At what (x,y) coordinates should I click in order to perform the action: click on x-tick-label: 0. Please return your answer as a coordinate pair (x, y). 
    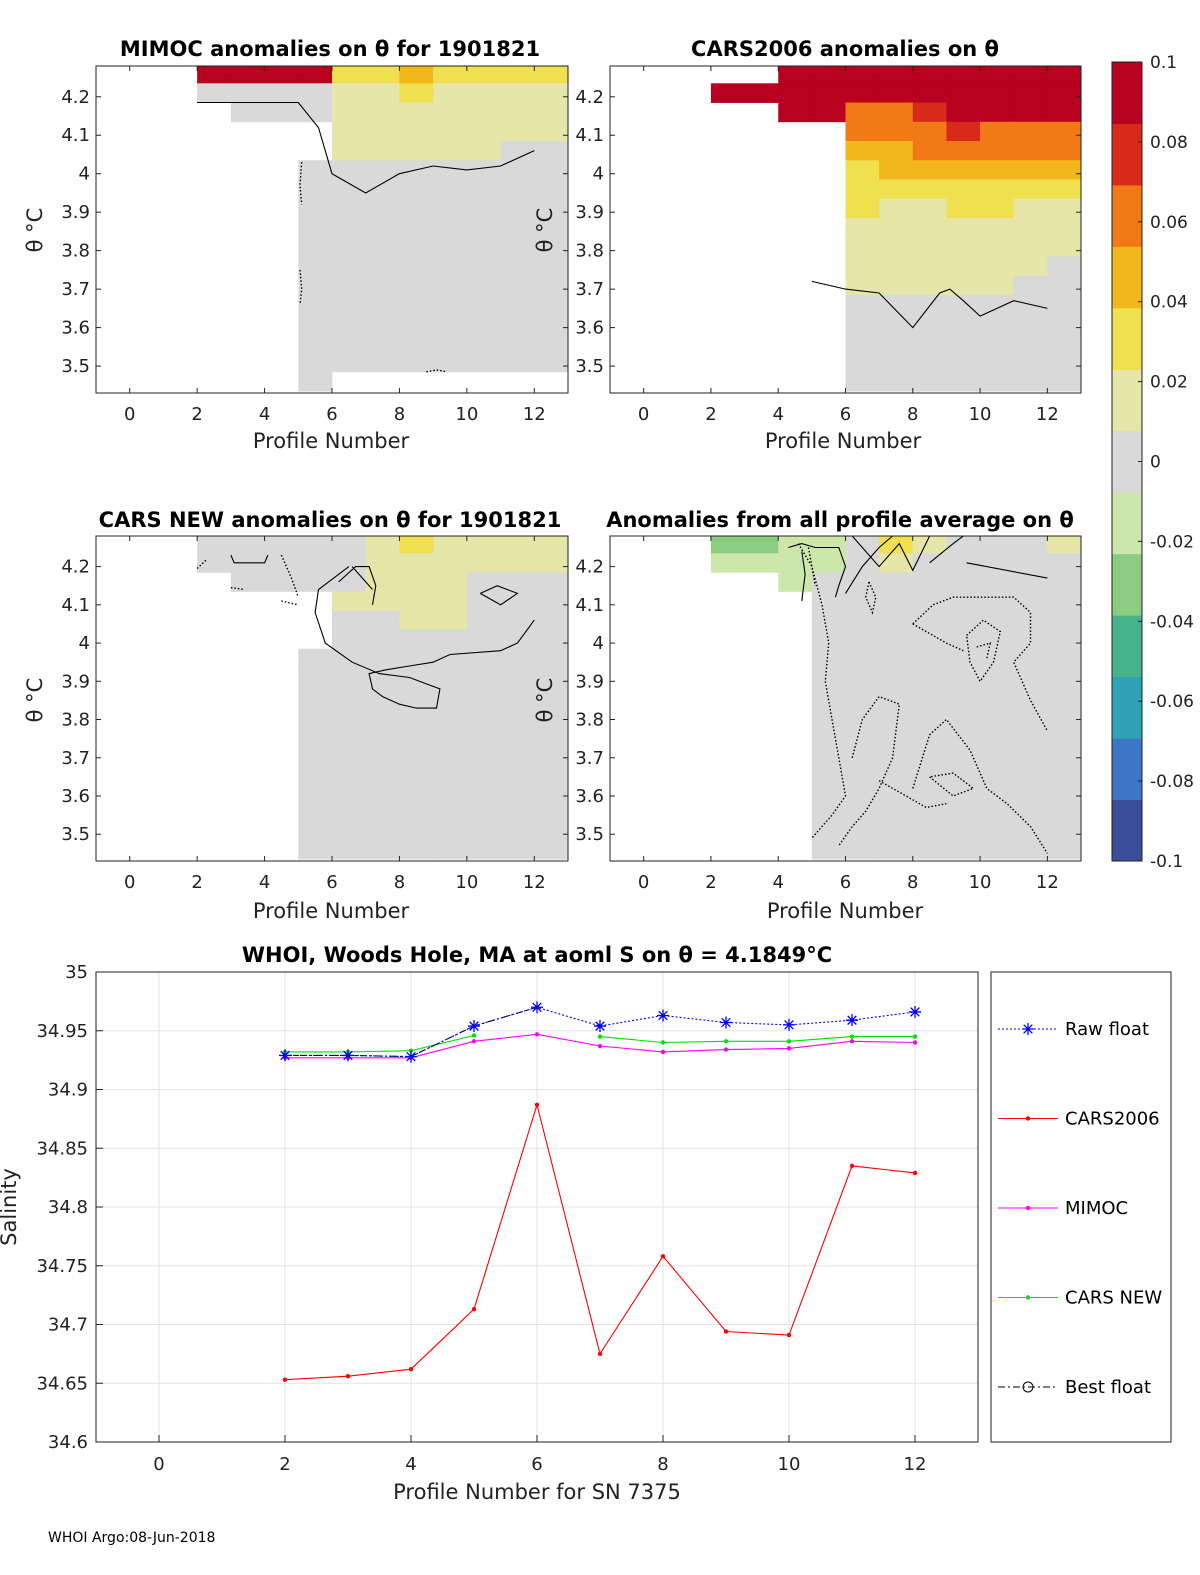
    Looking at the image, I should click on (129, 882).